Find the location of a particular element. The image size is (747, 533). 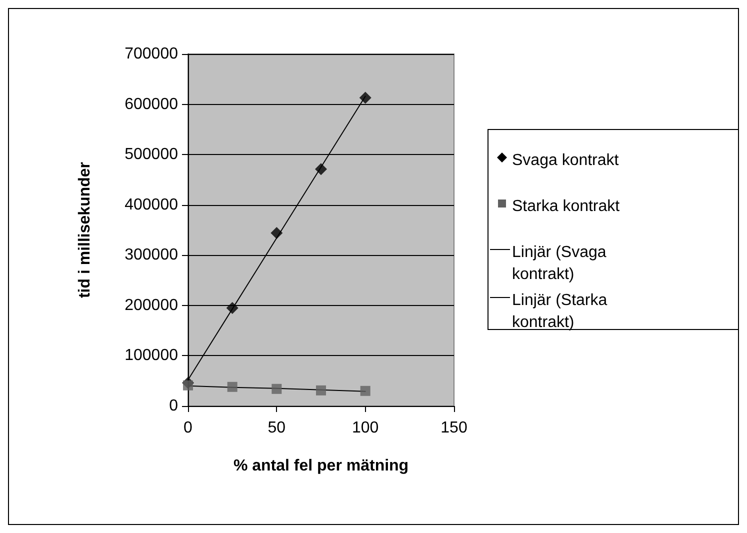

legend-label: Svaga kontrakt is located at coordinates (566, 160).